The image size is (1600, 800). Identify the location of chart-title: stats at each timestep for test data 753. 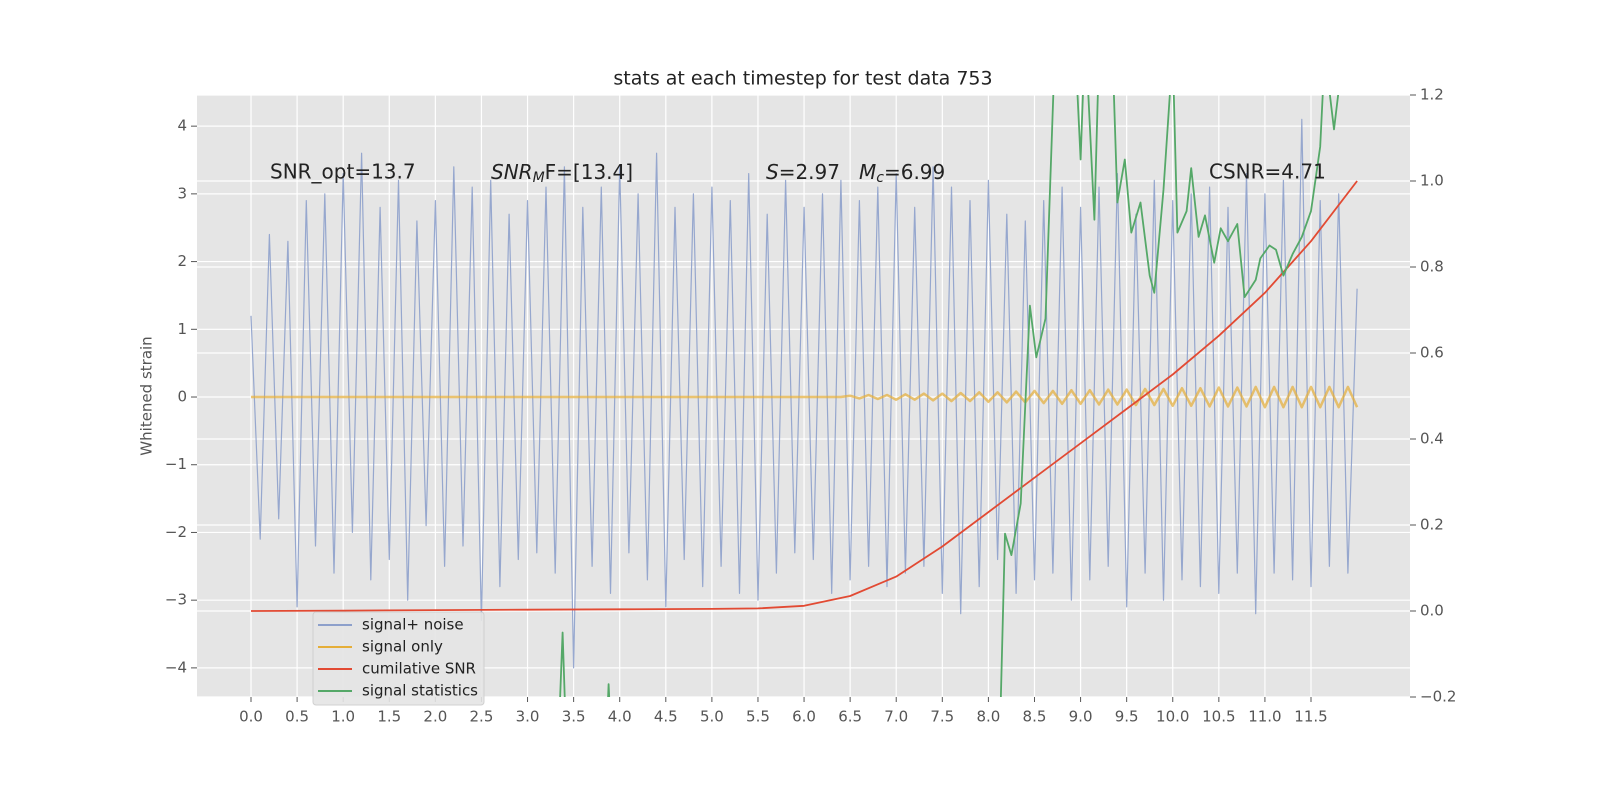
(802, 79).